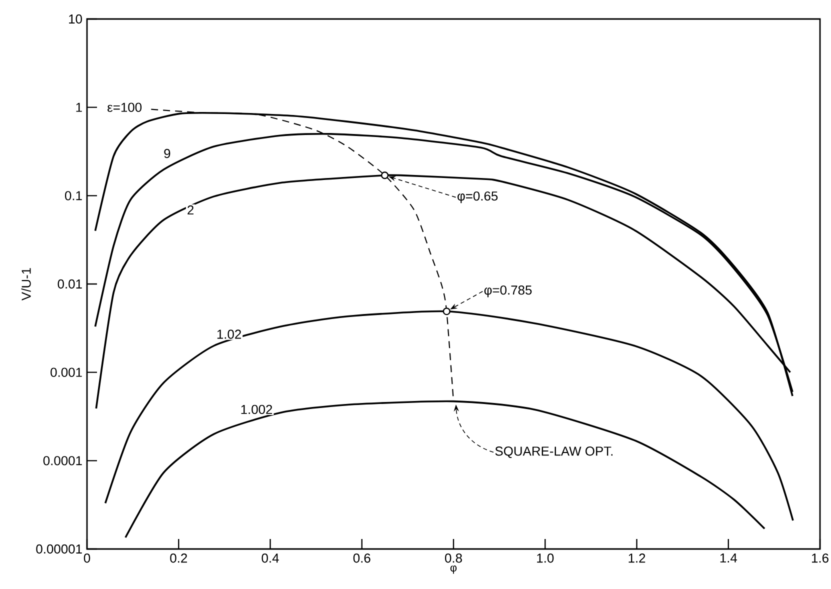 This screenshot has width=831, height=589. I want to click on y-tick-label: 0.0001, so click(62, 461).